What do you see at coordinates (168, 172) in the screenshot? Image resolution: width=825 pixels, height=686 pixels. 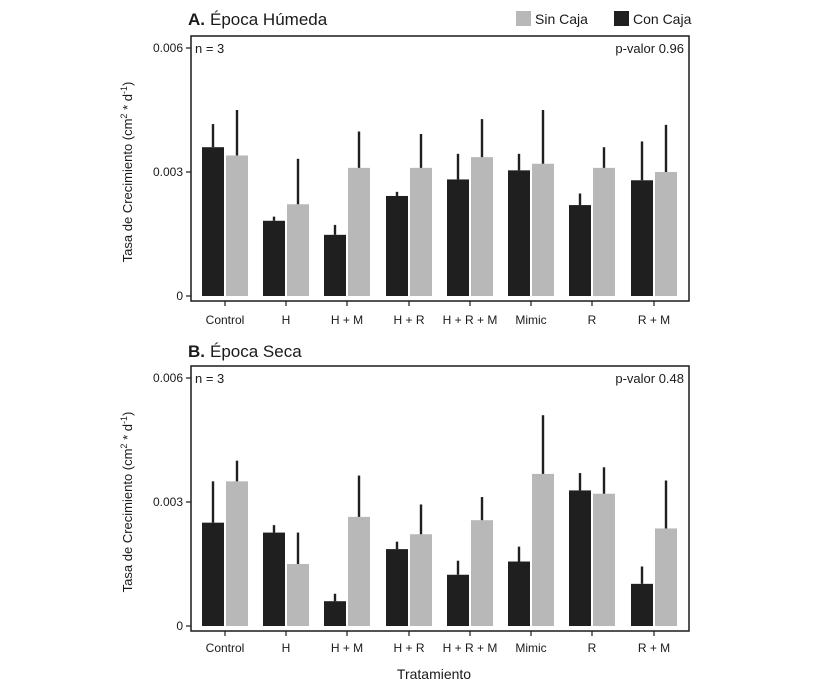 I see `panel-a-y-tick-label: 0.003` at bounding box center [168, 172].